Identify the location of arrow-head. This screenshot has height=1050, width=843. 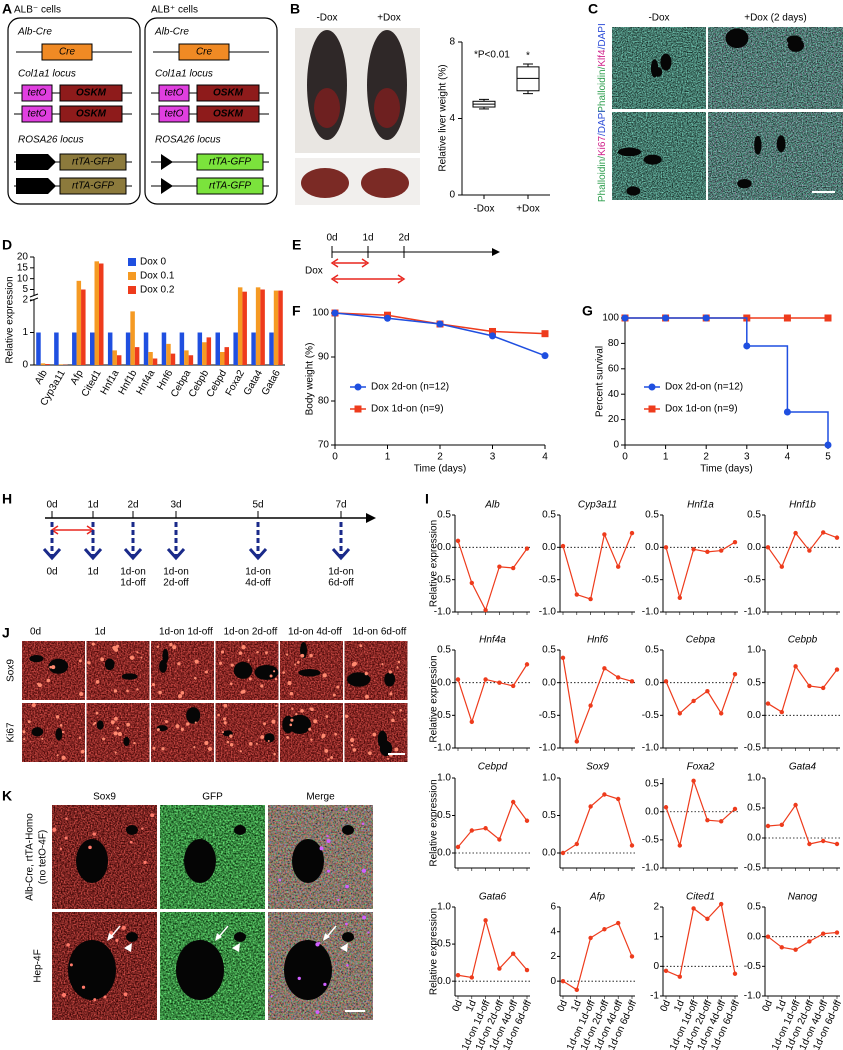
(334, 279).